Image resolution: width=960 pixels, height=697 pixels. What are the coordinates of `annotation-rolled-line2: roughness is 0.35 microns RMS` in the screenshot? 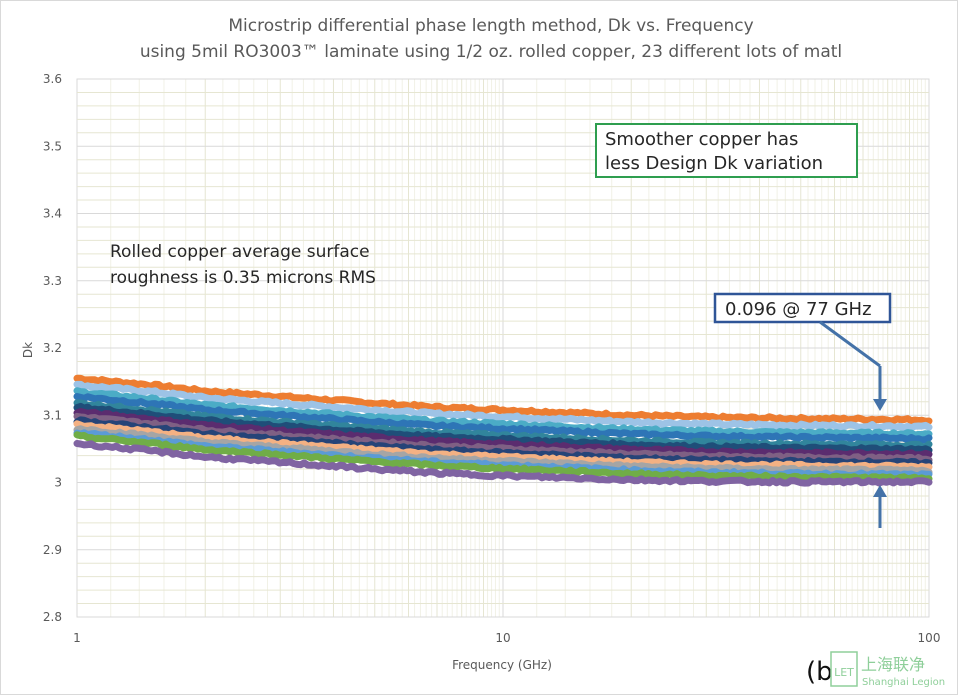 It's located at (243, 278).